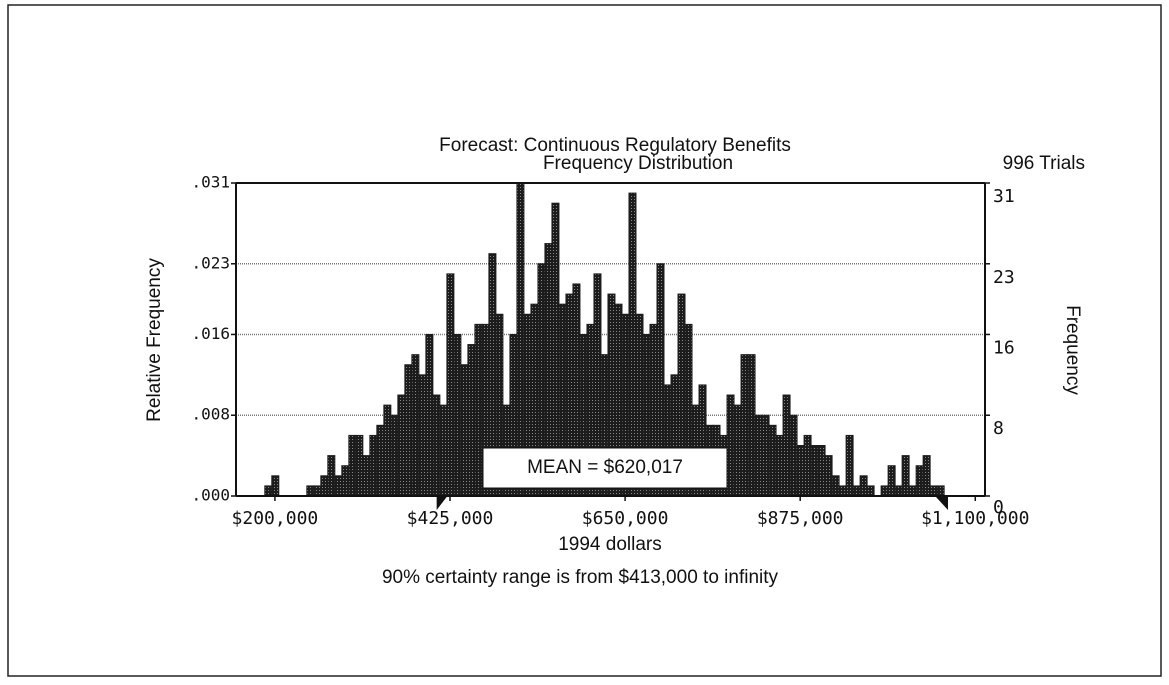  What do you see at coordinates (975, 518) in the screenshot?
I see `x-tick-label: $1,100,000` at bounding box center [975, 518].